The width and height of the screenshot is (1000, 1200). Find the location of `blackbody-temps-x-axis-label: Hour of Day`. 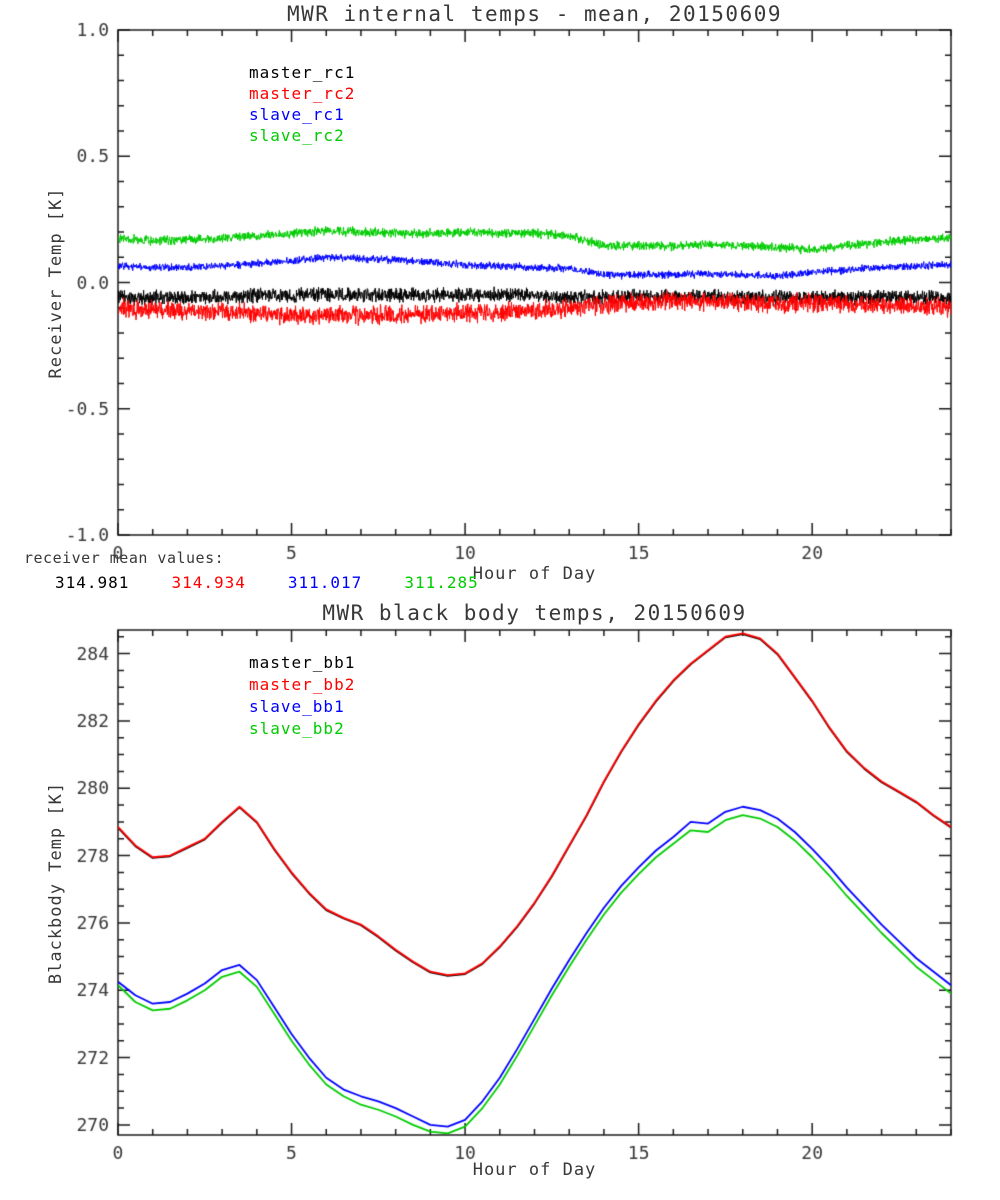

blackbody-temps-x-axis-label: Hour of Day is located at coordinates (534, 1170).